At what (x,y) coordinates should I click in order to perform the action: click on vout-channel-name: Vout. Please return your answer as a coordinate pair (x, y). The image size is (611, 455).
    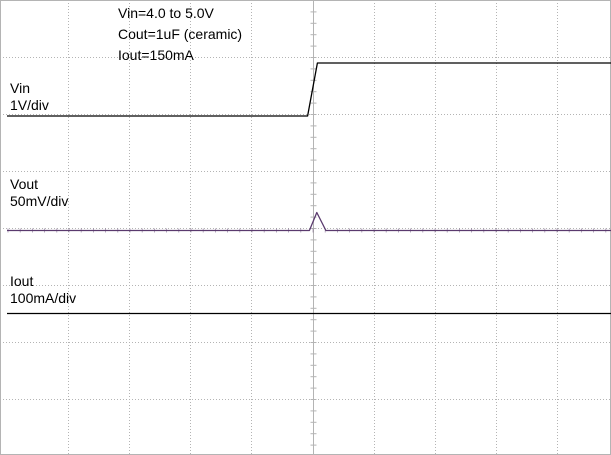
    Looking at the image, I should click on (24, 184).